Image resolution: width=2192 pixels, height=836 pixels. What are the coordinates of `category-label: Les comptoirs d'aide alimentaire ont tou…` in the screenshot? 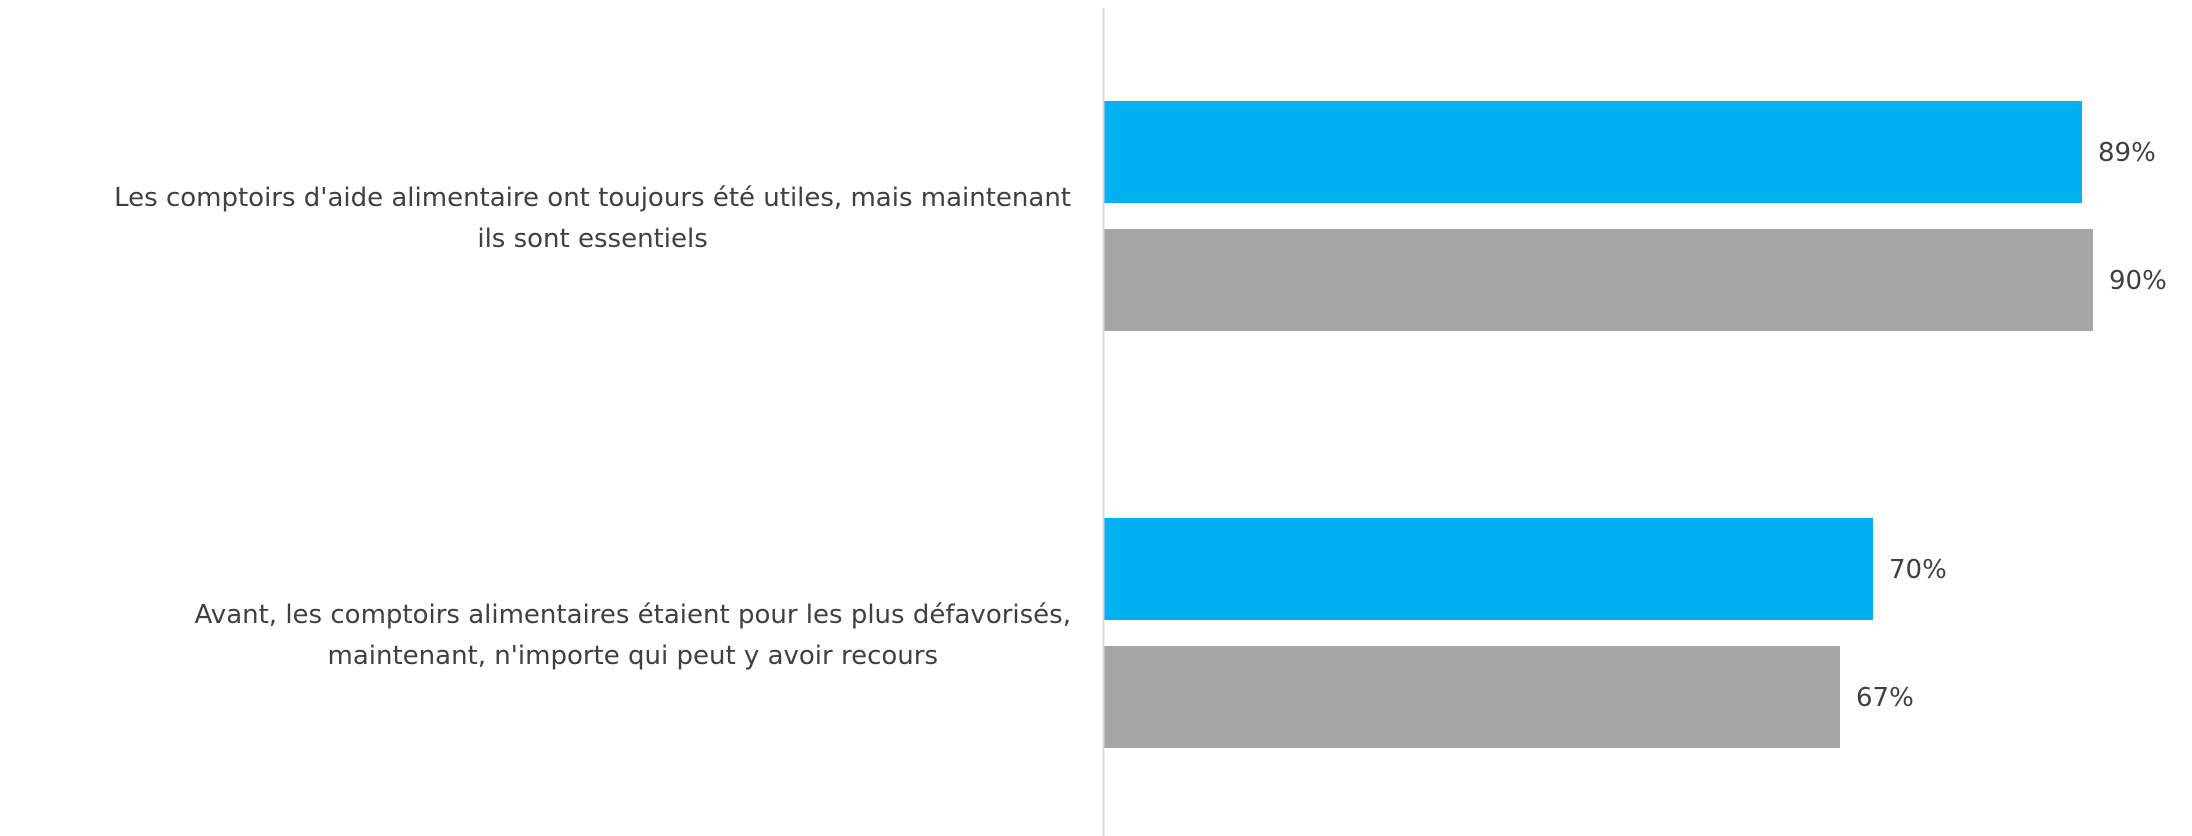 It's located at (592, 218).